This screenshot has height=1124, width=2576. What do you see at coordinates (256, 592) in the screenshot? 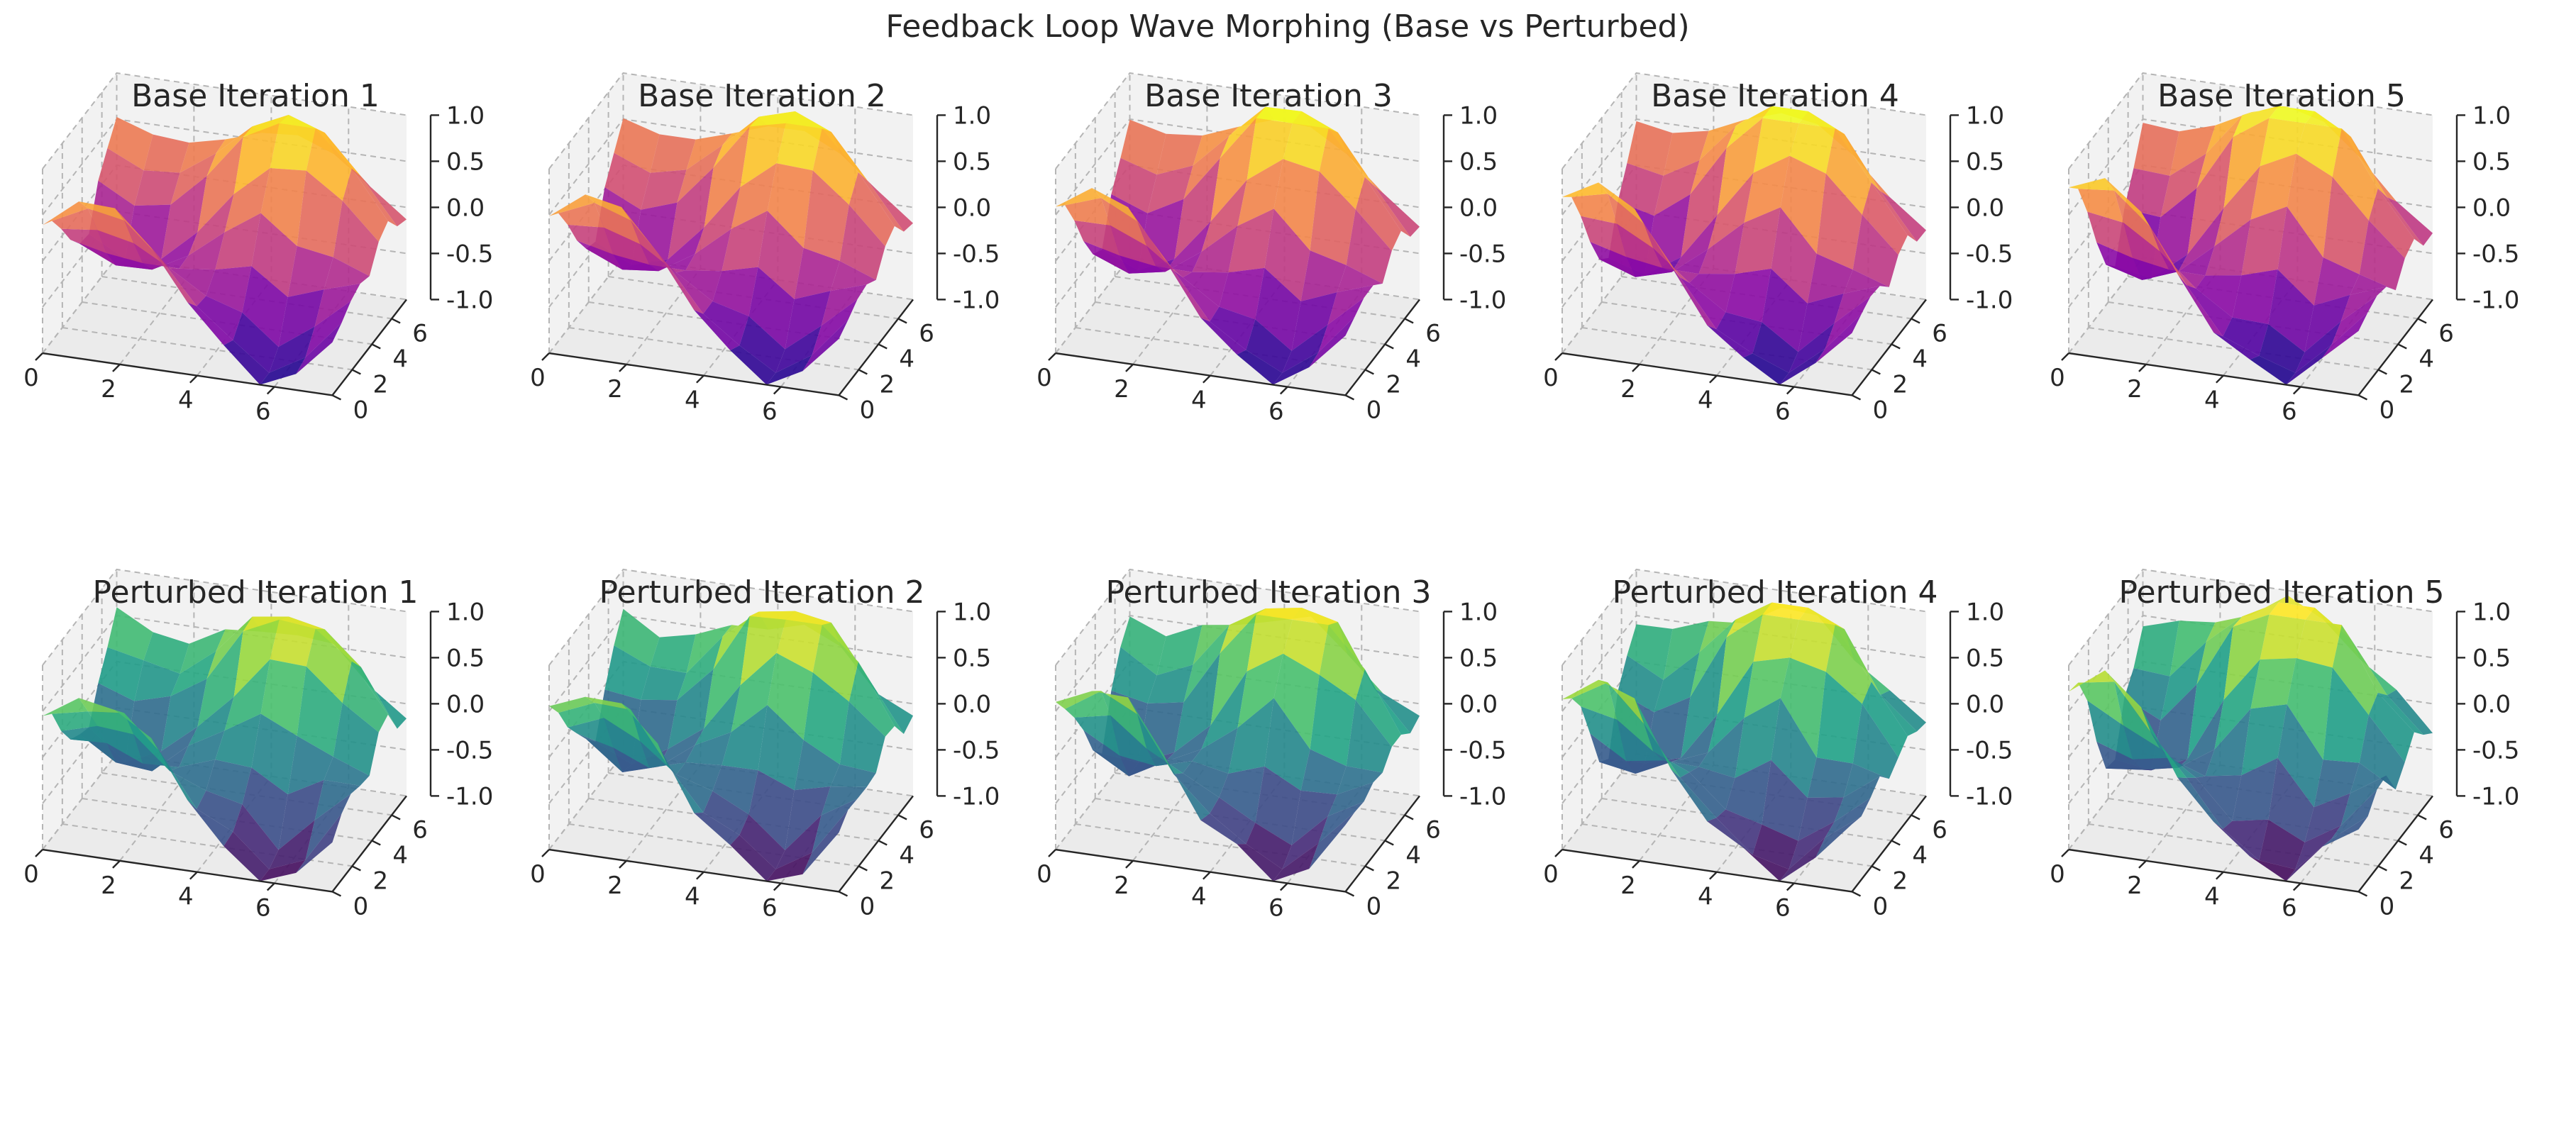
I see `subplot-title: Perturbed Iteration 1` at bounding box center [256, 592].